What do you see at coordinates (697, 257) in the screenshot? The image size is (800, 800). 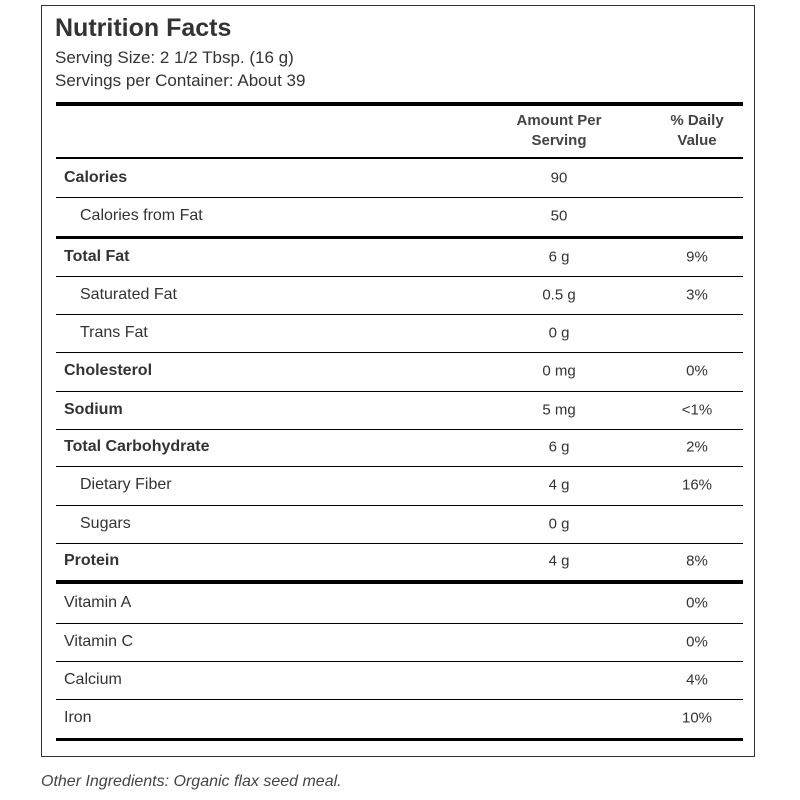 I see `daily-value: 9%` at bounding box center [697, 257].